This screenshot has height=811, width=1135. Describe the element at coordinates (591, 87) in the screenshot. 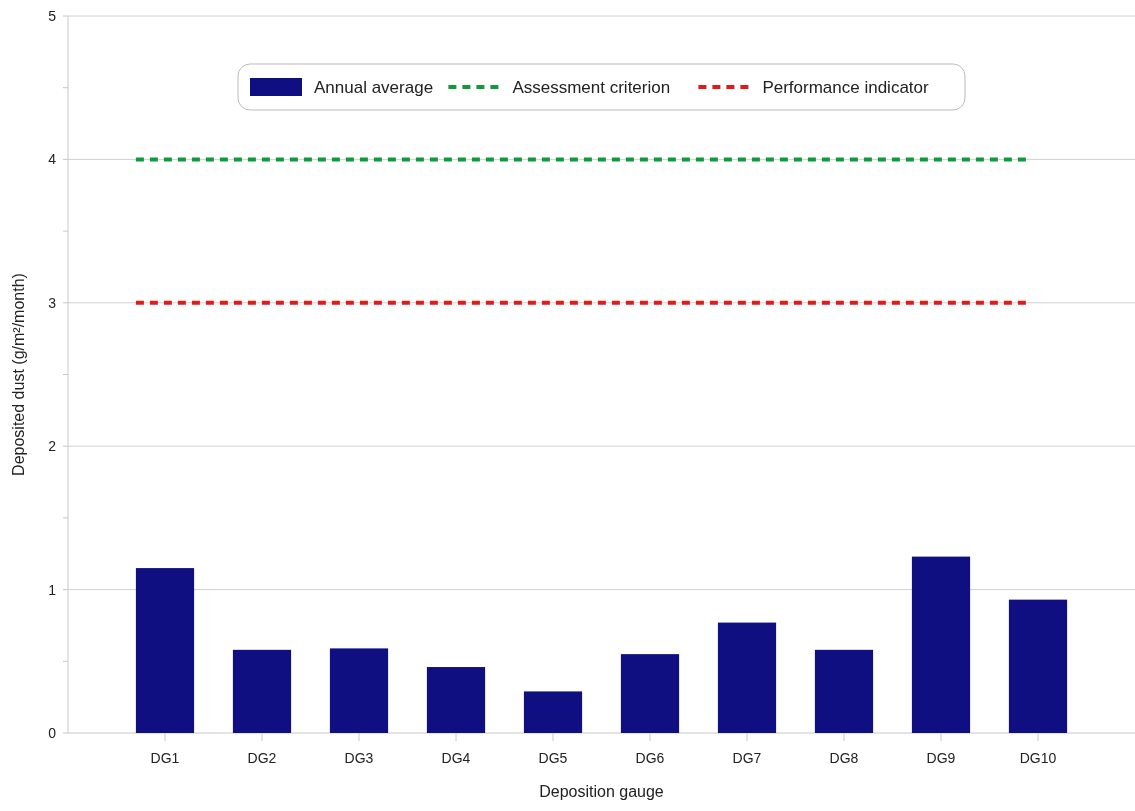

I see `legend-label: Assessment criterion` at that location.